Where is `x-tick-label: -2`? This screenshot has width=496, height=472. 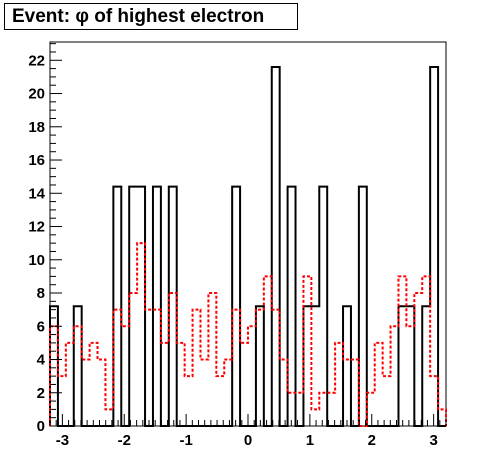 x-tick-label: -2 is located at coordinates (124, 440).